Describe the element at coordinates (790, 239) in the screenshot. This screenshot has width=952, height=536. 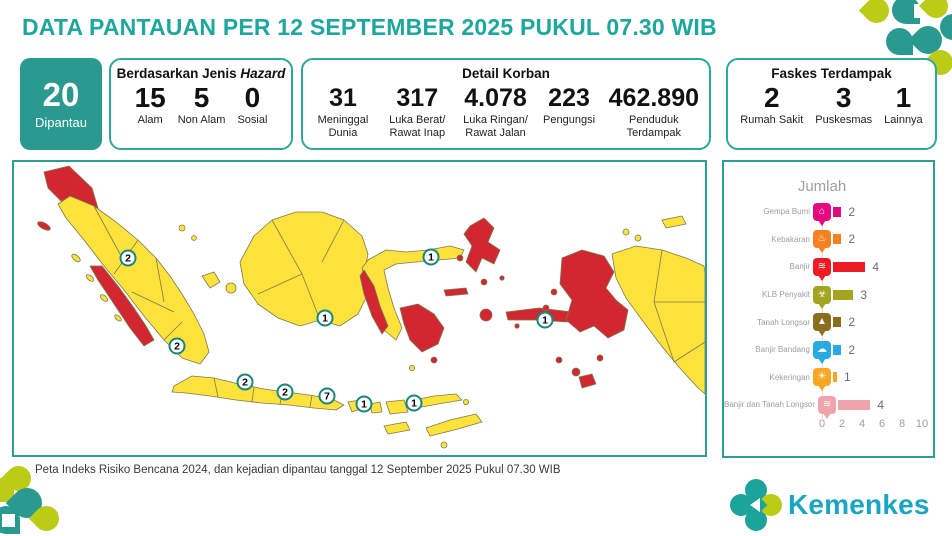
I see `chart-category-label: Kebakaran` at that location.